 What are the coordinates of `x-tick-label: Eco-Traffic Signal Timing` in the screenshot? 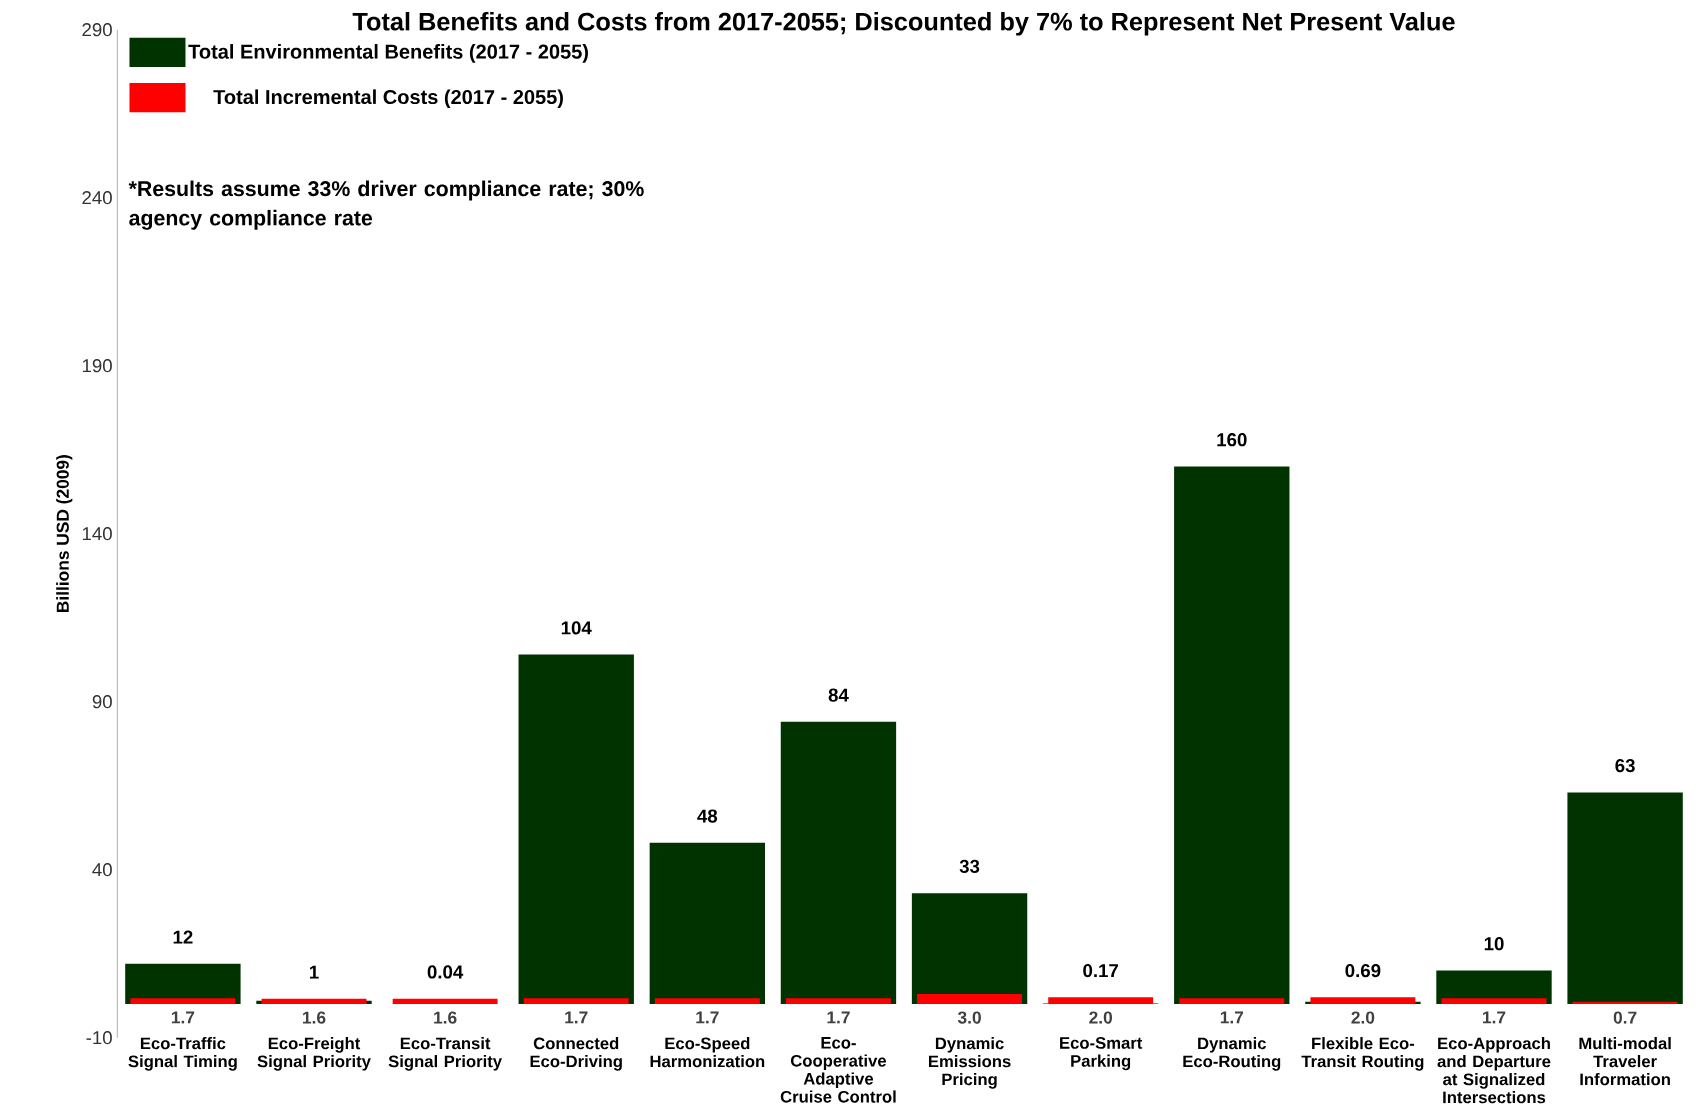 It's located at (182, 1054).